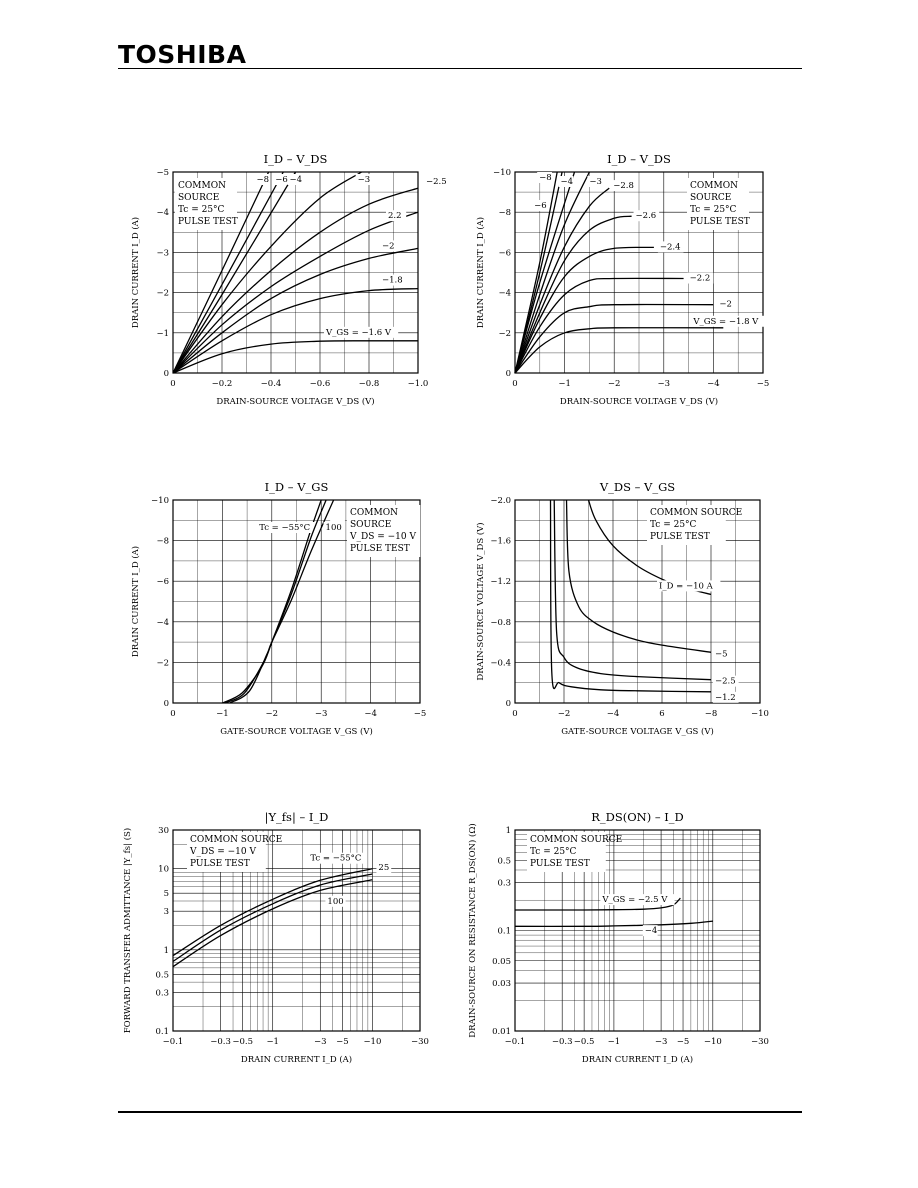 This screenshot has width=918, height=1188. What do you see at coordinates (418, 384) in the screenshot?
I see `x-tick-label: −1.0` at bounding box center [418, 384].